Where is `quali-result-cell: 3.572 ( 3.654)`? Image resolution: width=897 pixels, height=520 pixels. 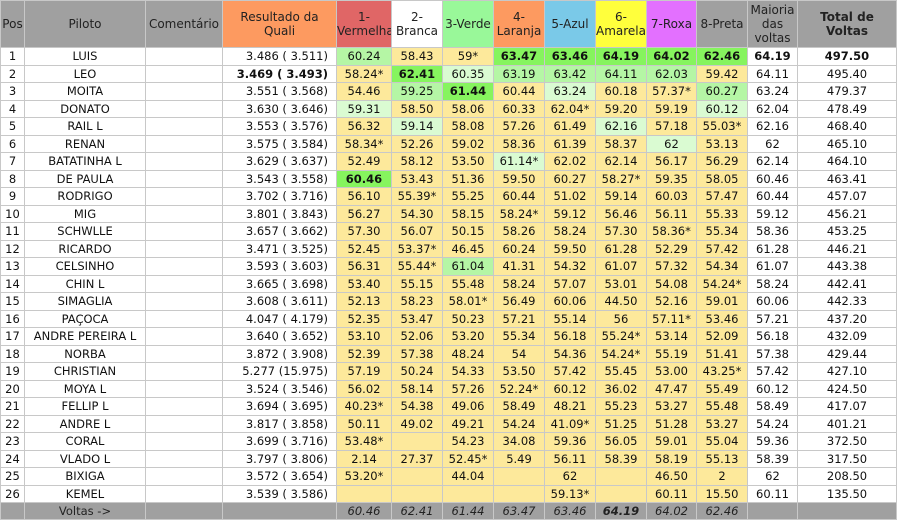 quali-result-cell: 3.572 ( 3.654) is located at coordinates (279, 476).